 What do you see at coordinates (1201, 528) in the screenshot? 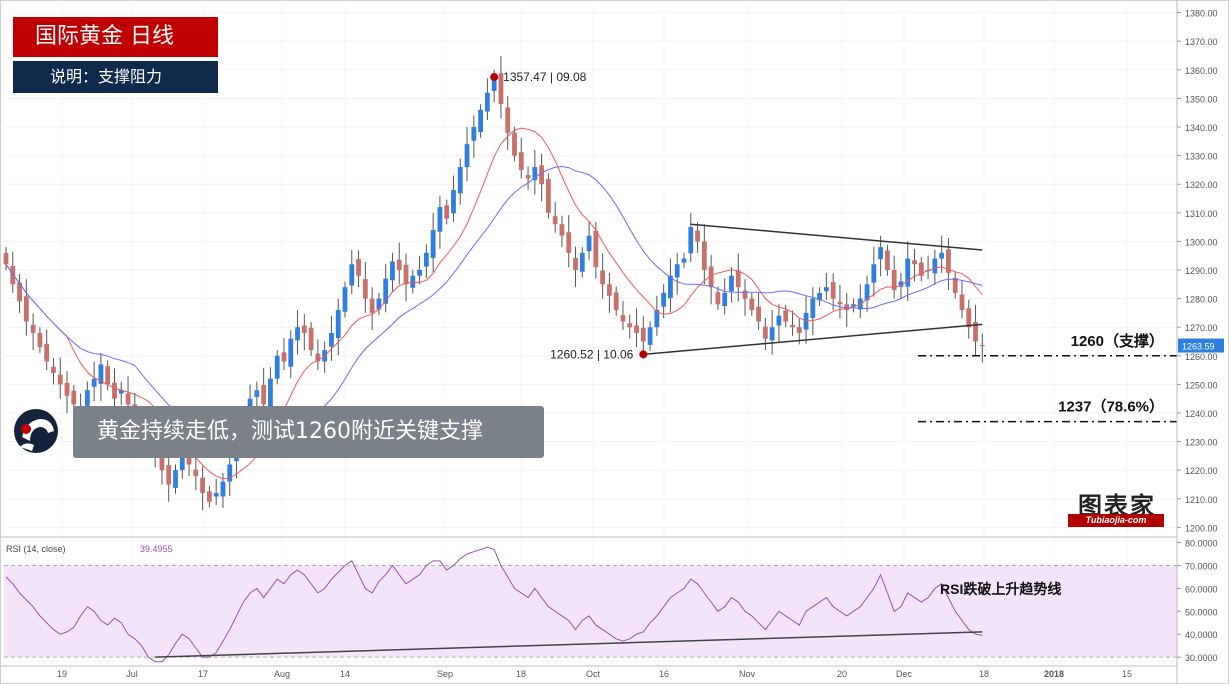
I see `price-tick-label: 1200.00` at bounding box center [1201, 528].